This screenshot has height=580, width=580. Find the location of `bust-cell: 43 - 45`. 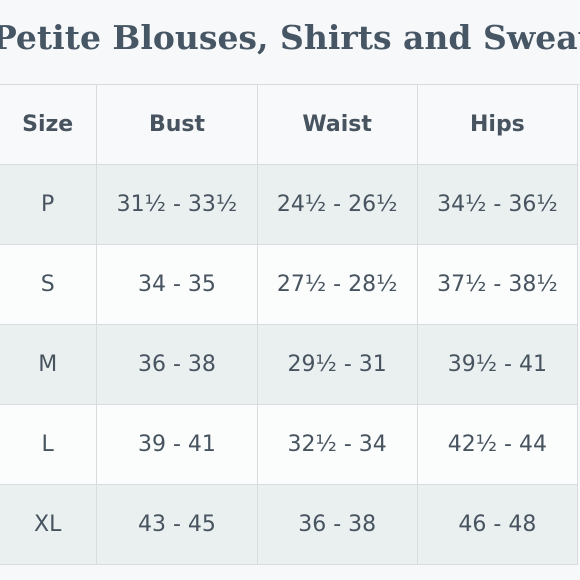

bust-cell: 43 - 45 is located at coordinates (177, 524).